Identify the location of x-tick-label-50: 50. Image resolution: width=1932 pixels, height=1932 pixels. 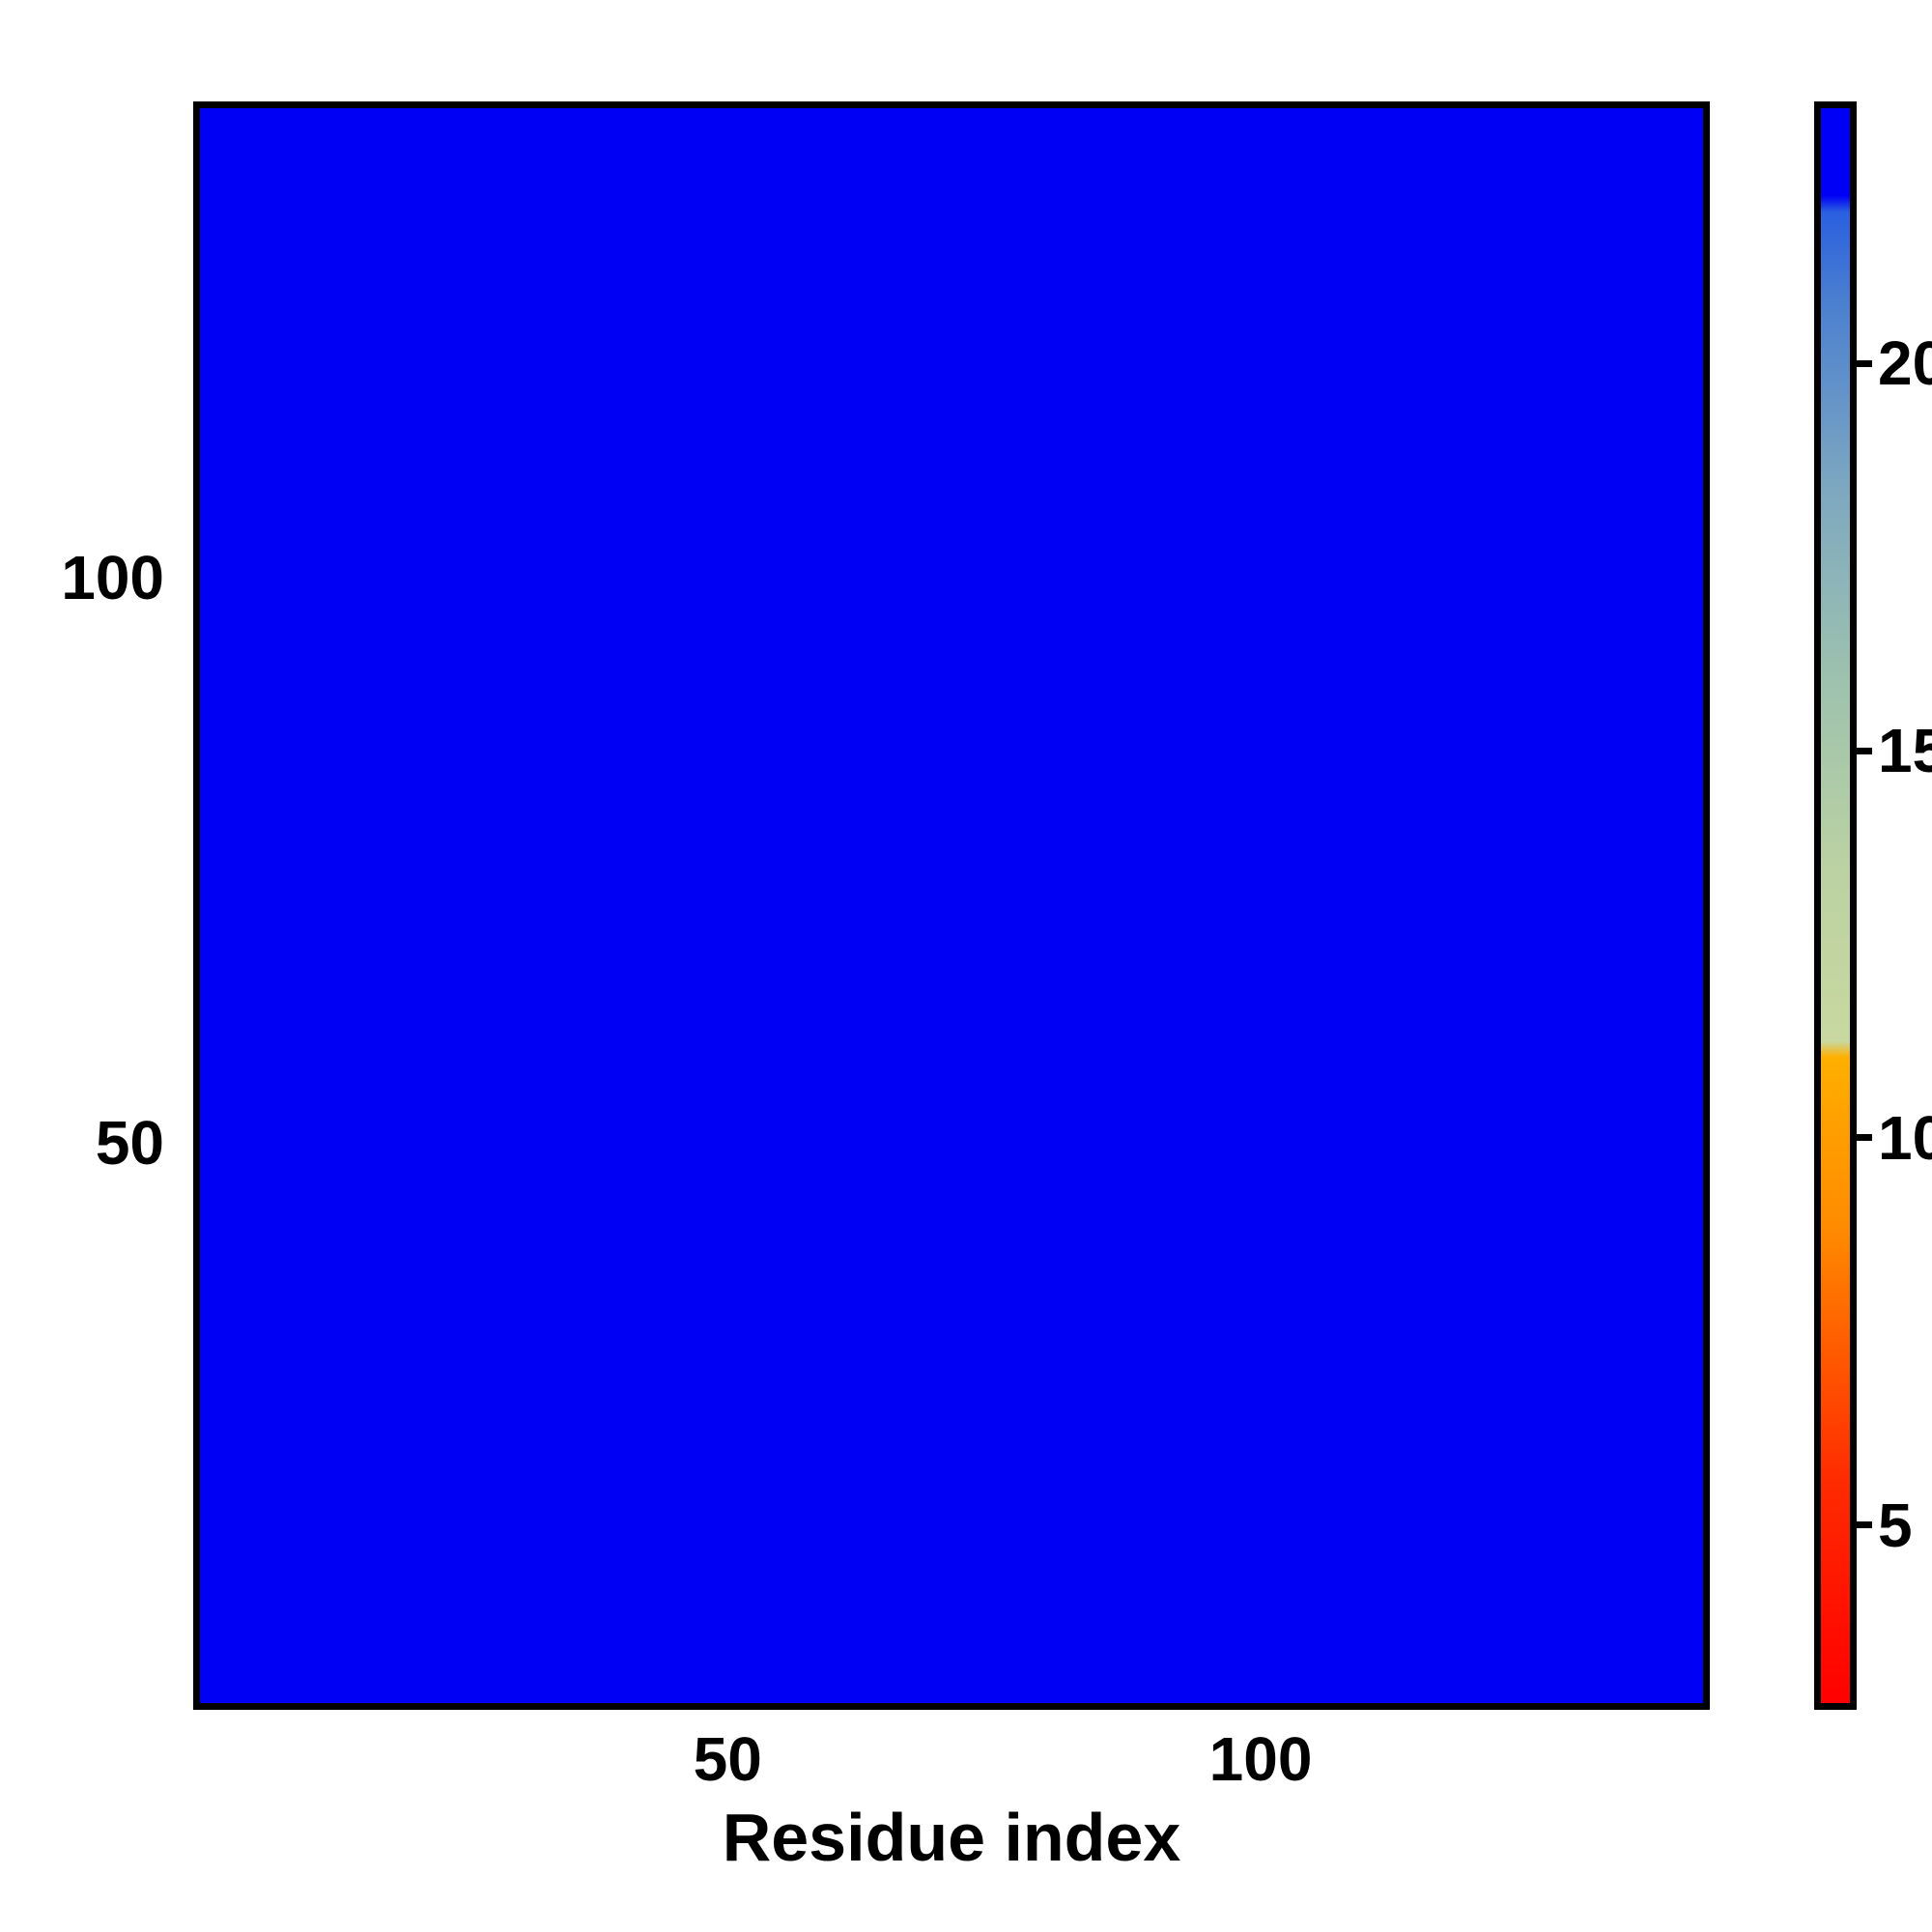
(727, 1759).